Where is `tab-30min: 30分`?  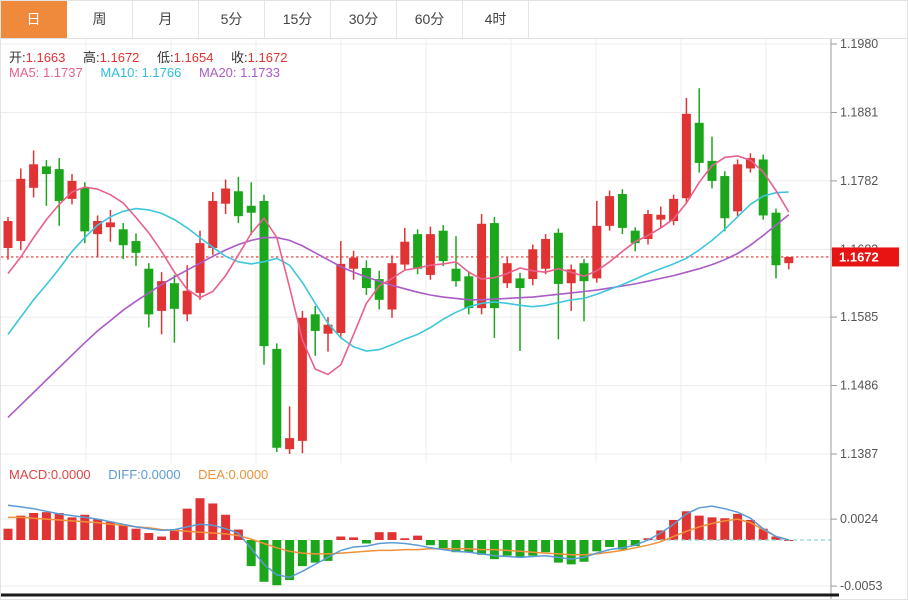
tab-30min: 30分 is located at coordinates (364, 19).